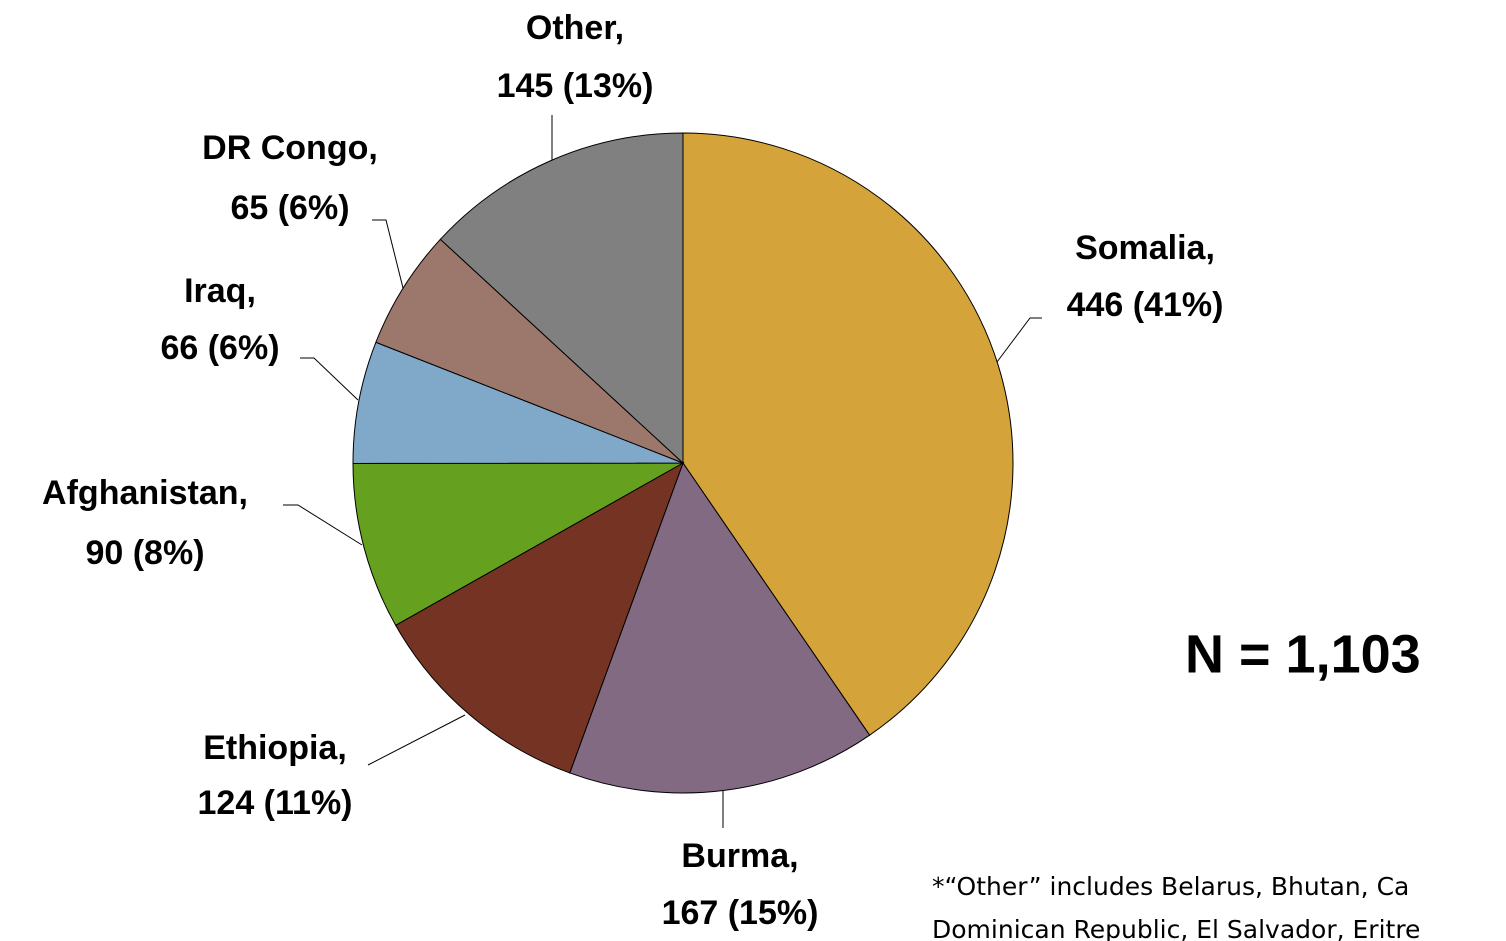  Describe the element at coordinates (275, 748) in the screenshot. I see `slice-label: Ethiopia,` at that location.